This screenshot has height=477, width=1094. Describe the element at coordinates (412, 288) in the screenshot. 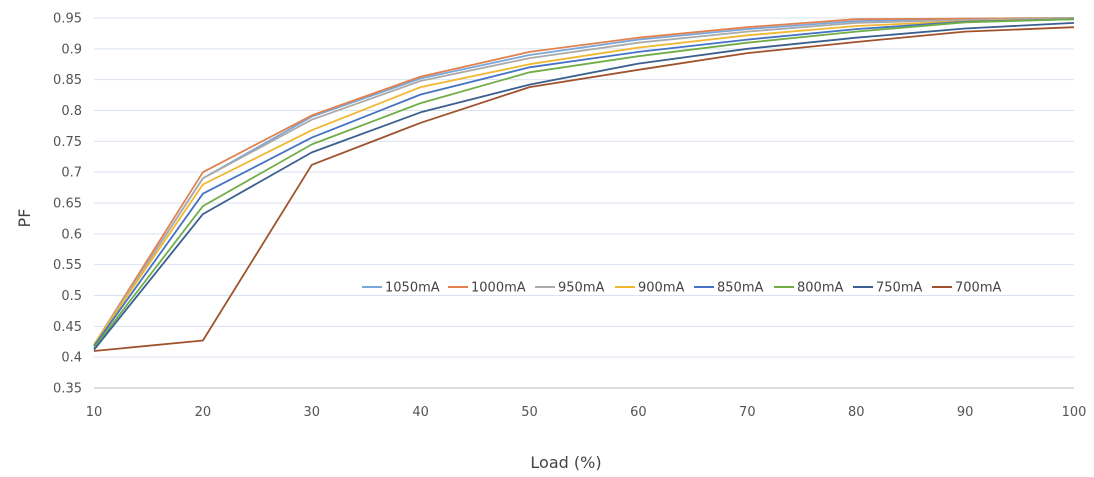

I see `legend-label-1050mA: 1050mA` at that location.